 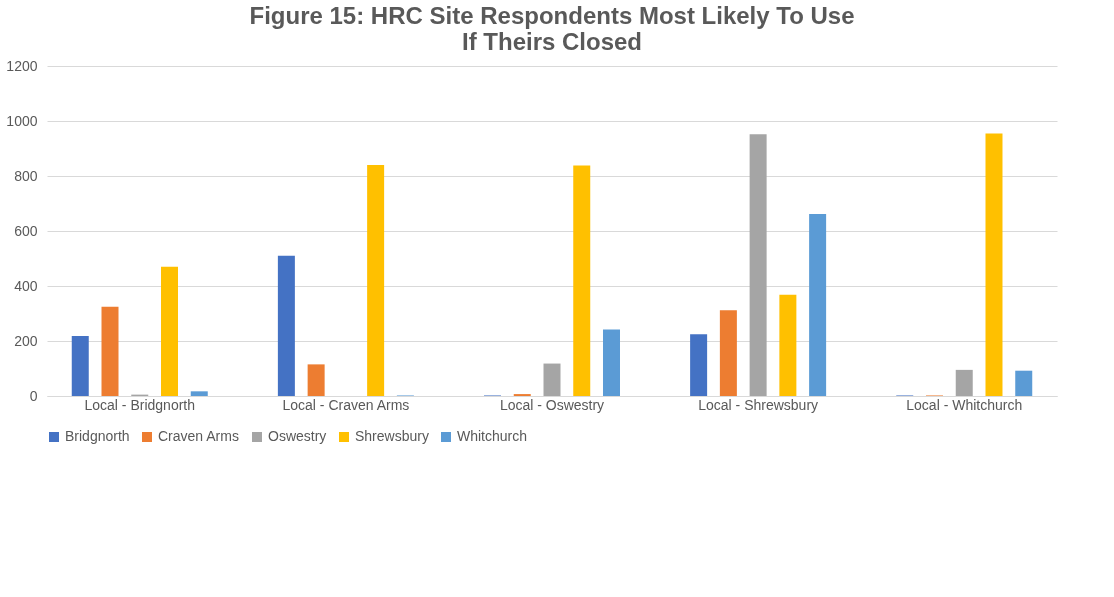 What do you see at coordinates (492, 436) in the screenshot?
I see `legend-label: Whitchurch` at bounding box center [492, 436].